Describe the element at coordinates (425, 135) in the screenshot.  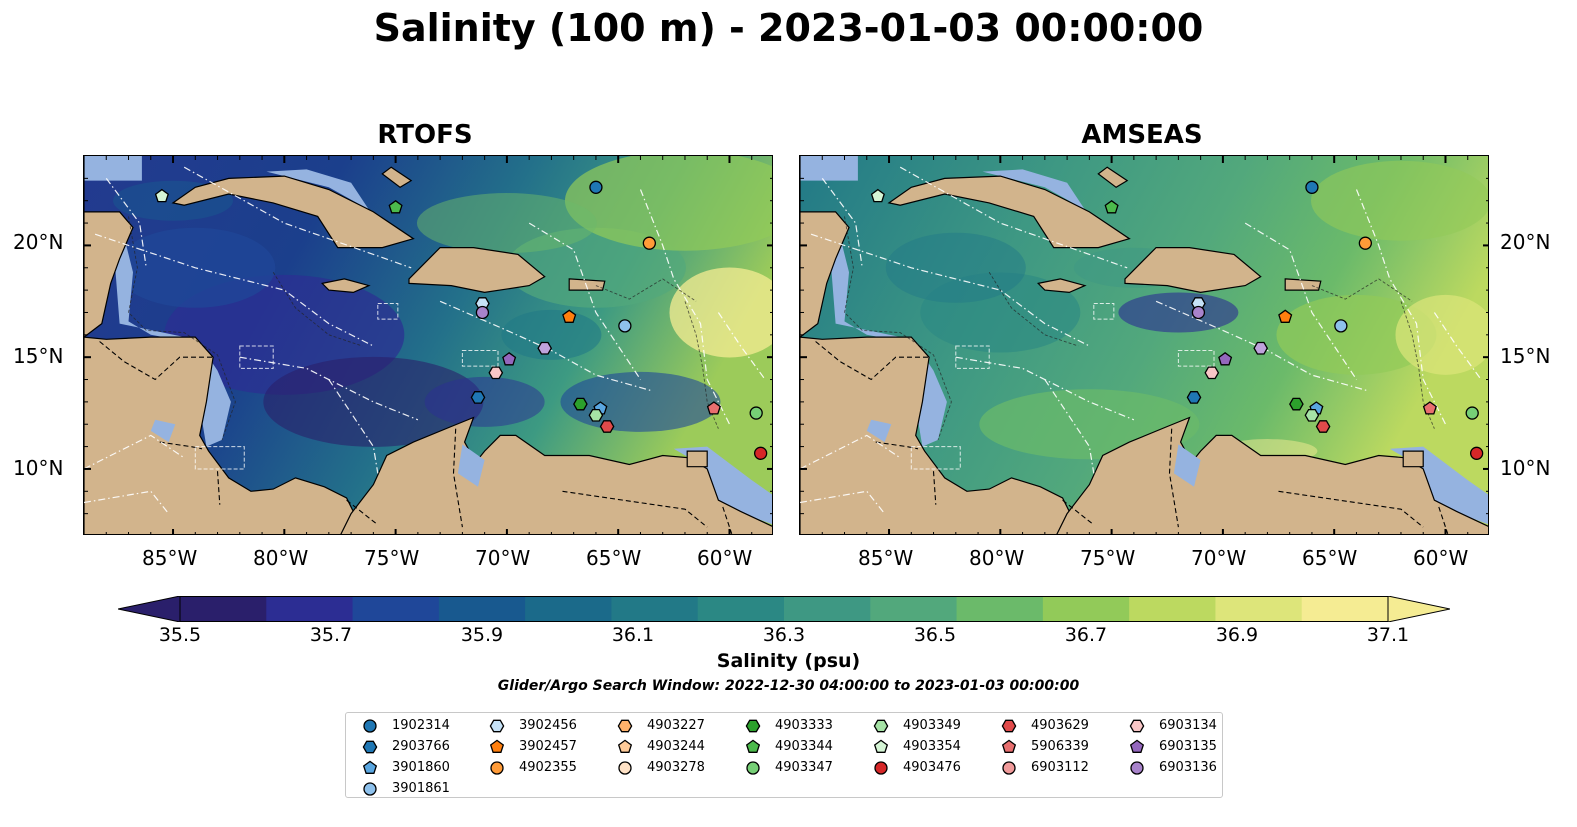
I see `panel-title-rtofs: RTOFS` at that location.